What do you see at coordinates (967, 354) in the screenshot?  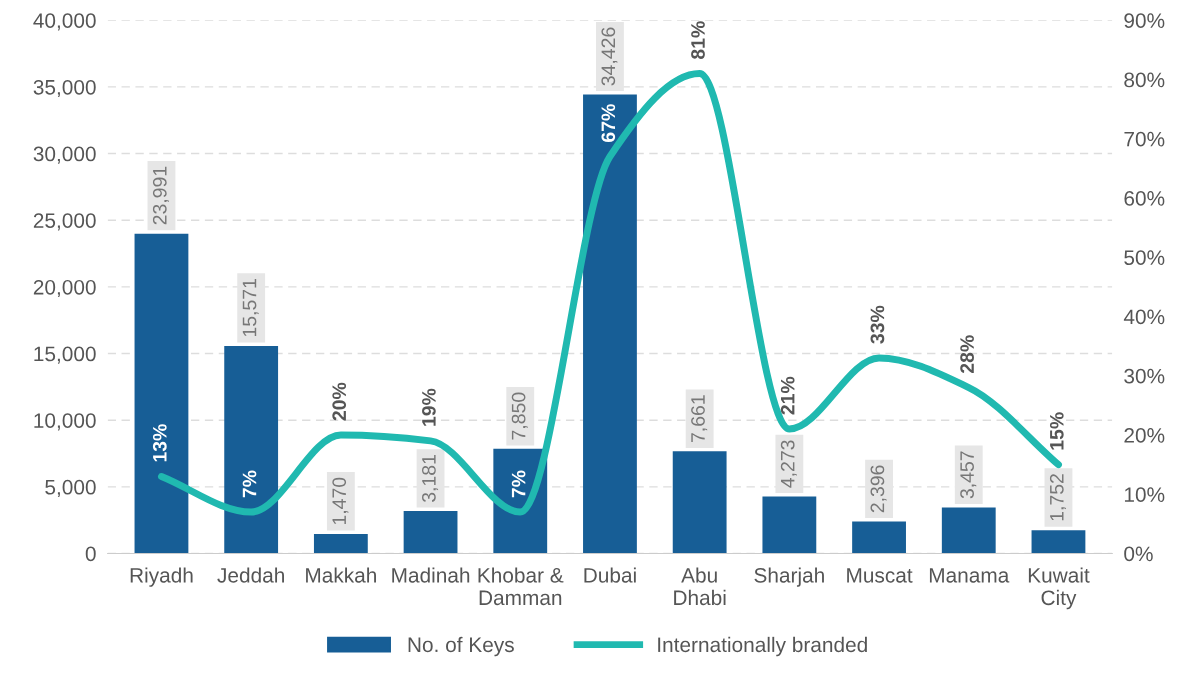 I see `data-label: 28%` at bounding box center [967, 354].